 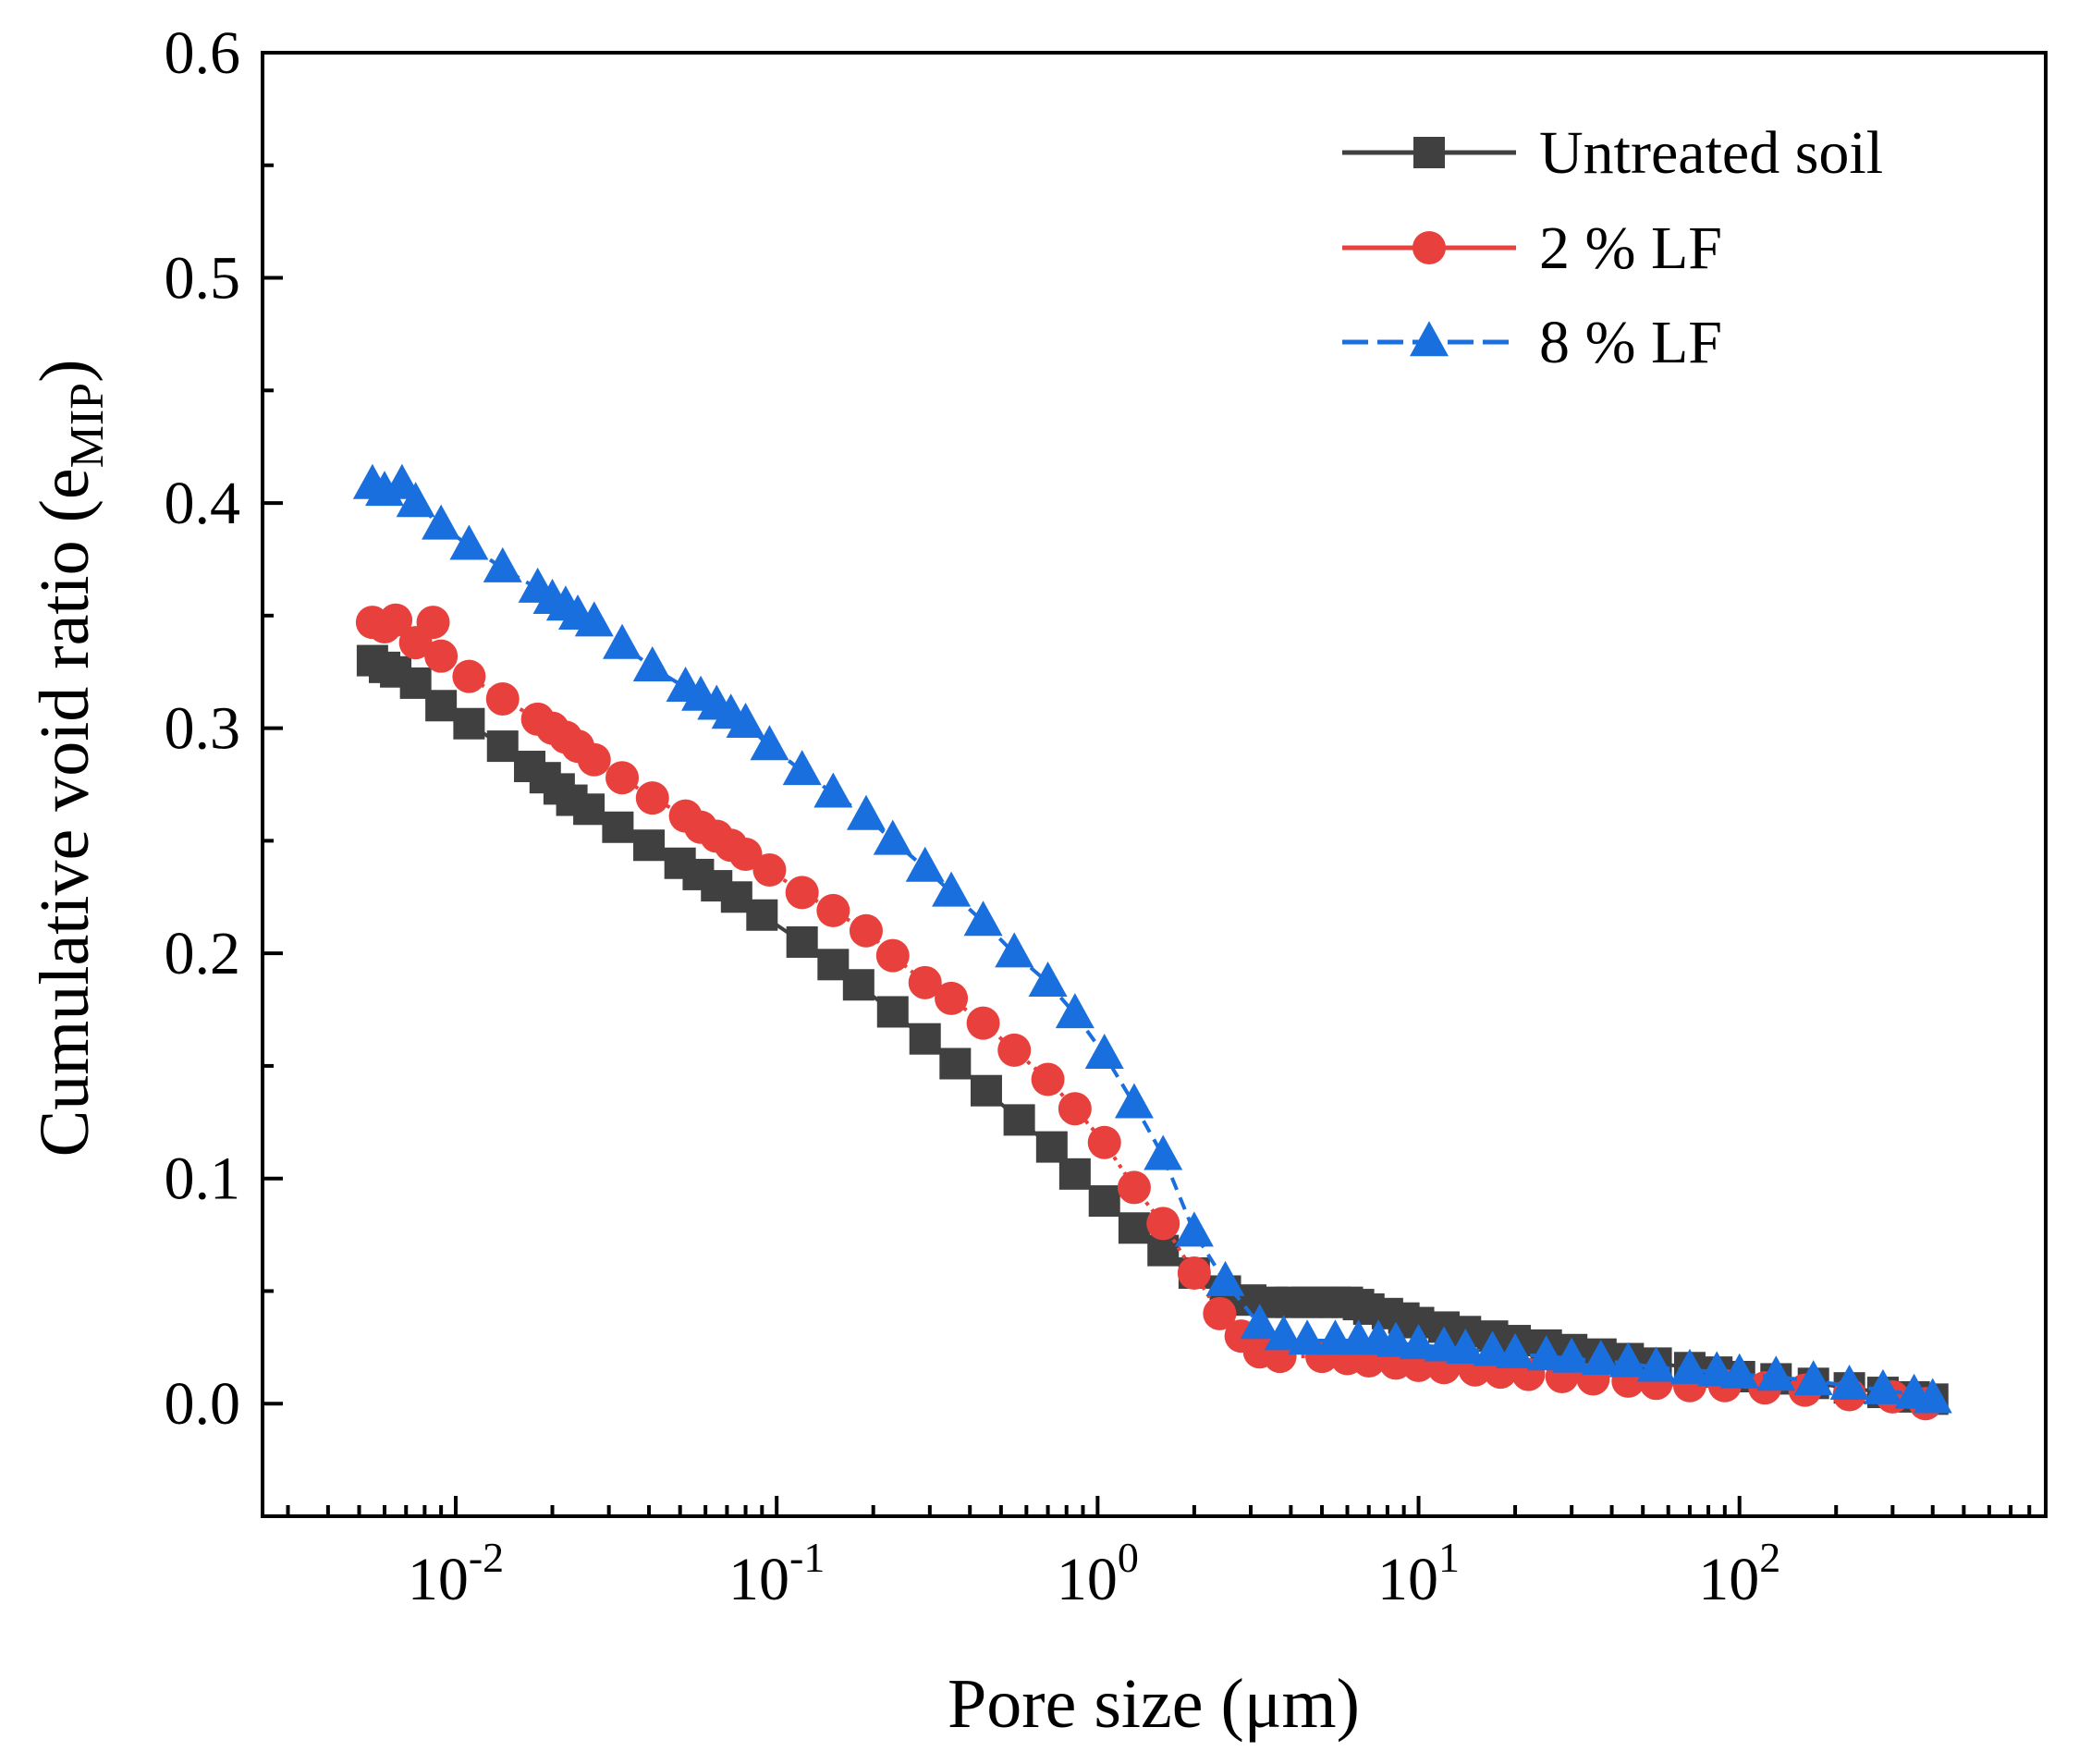 What do you see at coordinates (1739, 1574) in the screenshot?
I see `x-tick-label: 10²` at bounding box center [1739, 1574].